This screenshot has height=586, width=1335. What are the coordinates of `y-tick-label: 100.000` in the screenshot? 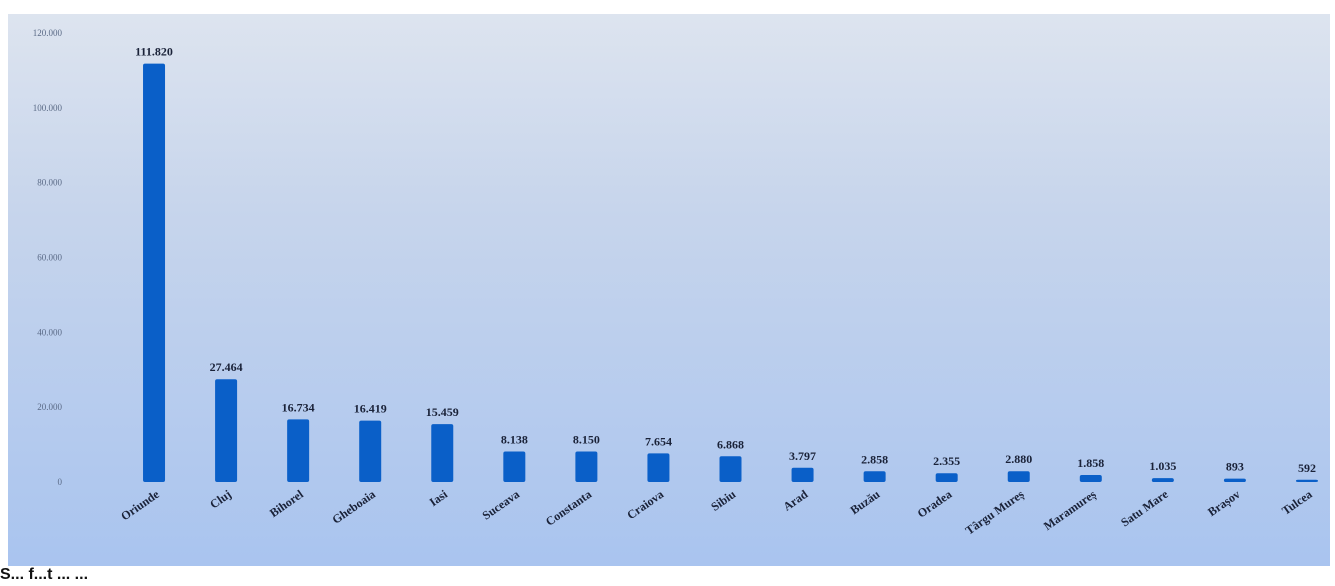 It's located at (48, 108).